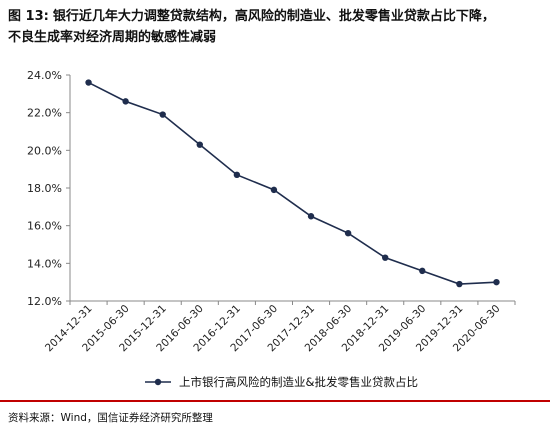 The height and width of the screenshot is (437, 550). Describe the element at coordinates (44, 75) in the screenshot. I see `y-tick-label: 24.0%` at that location.